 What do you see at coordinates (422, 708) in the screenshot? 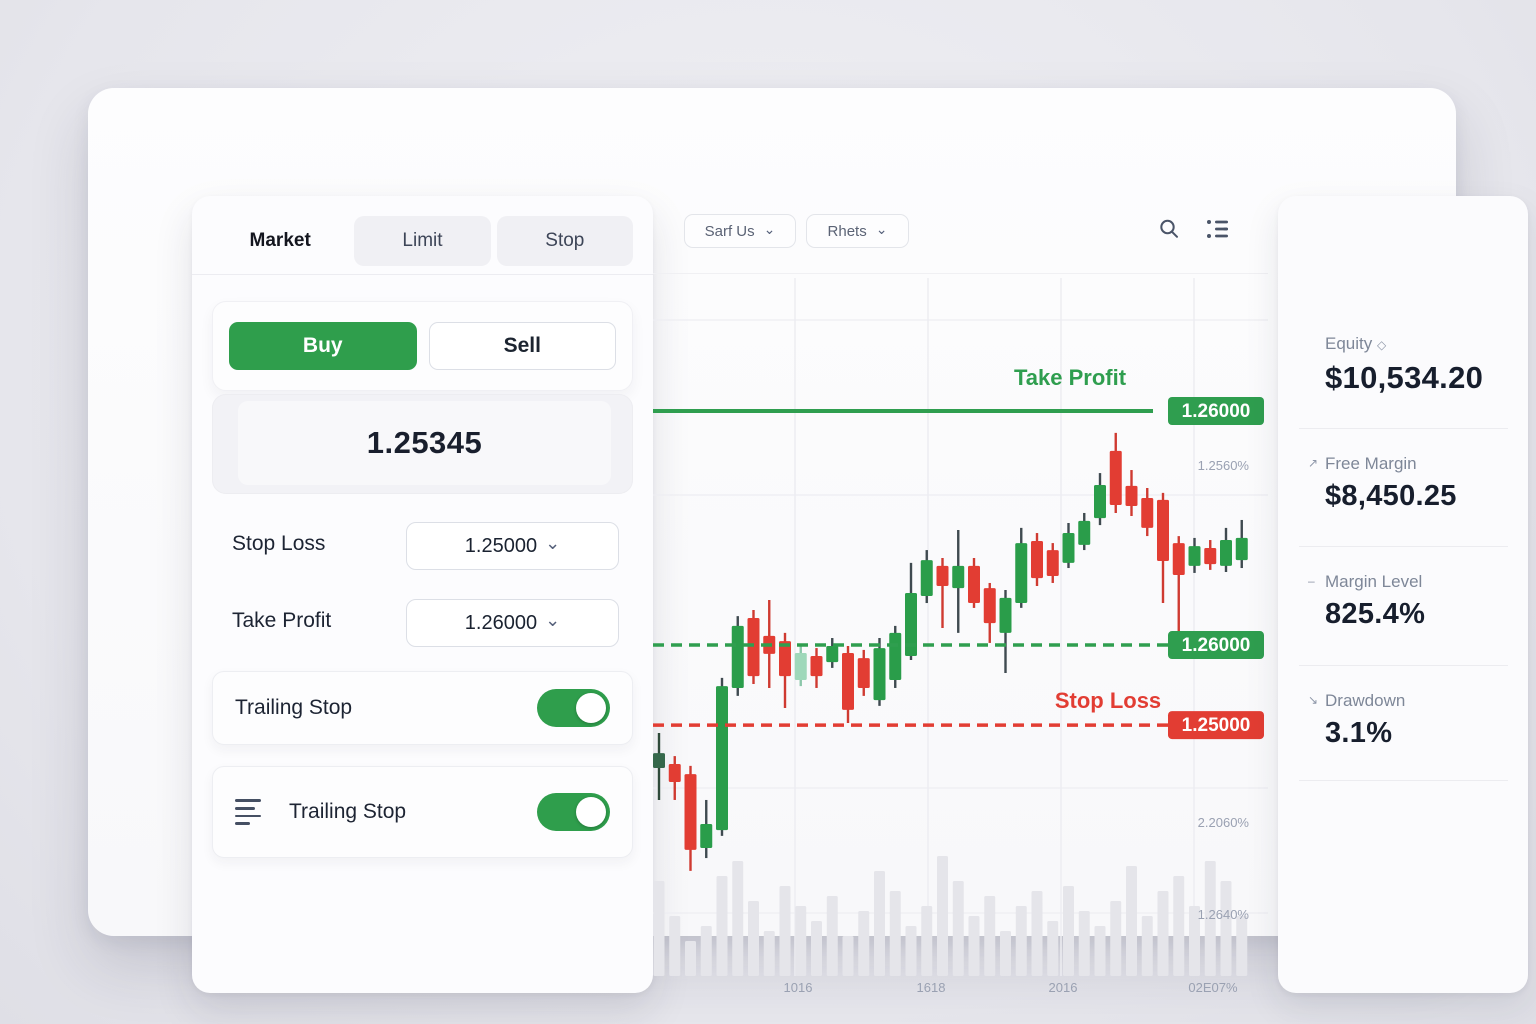
I see `trailing-stop-row-1: Trailing Stop` at bounding box center [422, 708].